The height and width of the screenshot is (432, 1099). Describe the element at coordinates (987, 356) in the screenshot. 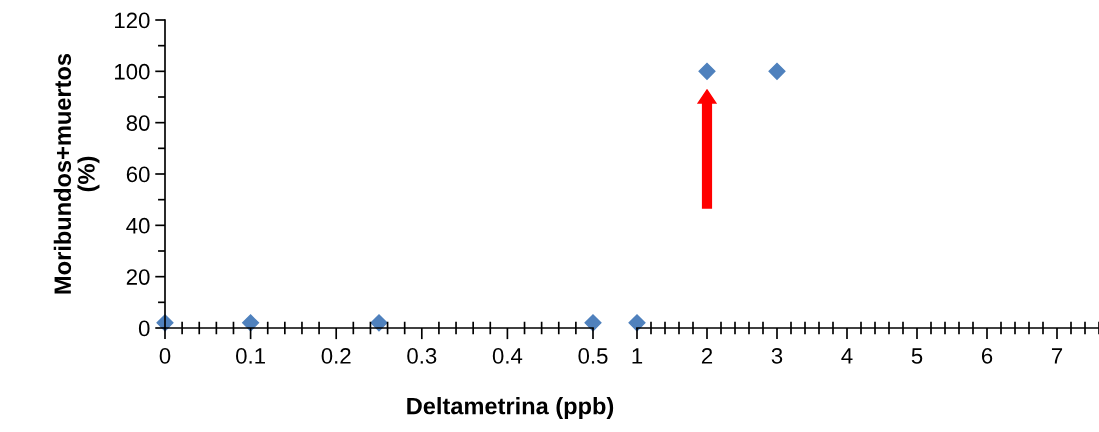

I see `x-tick-label: 6` at that location.